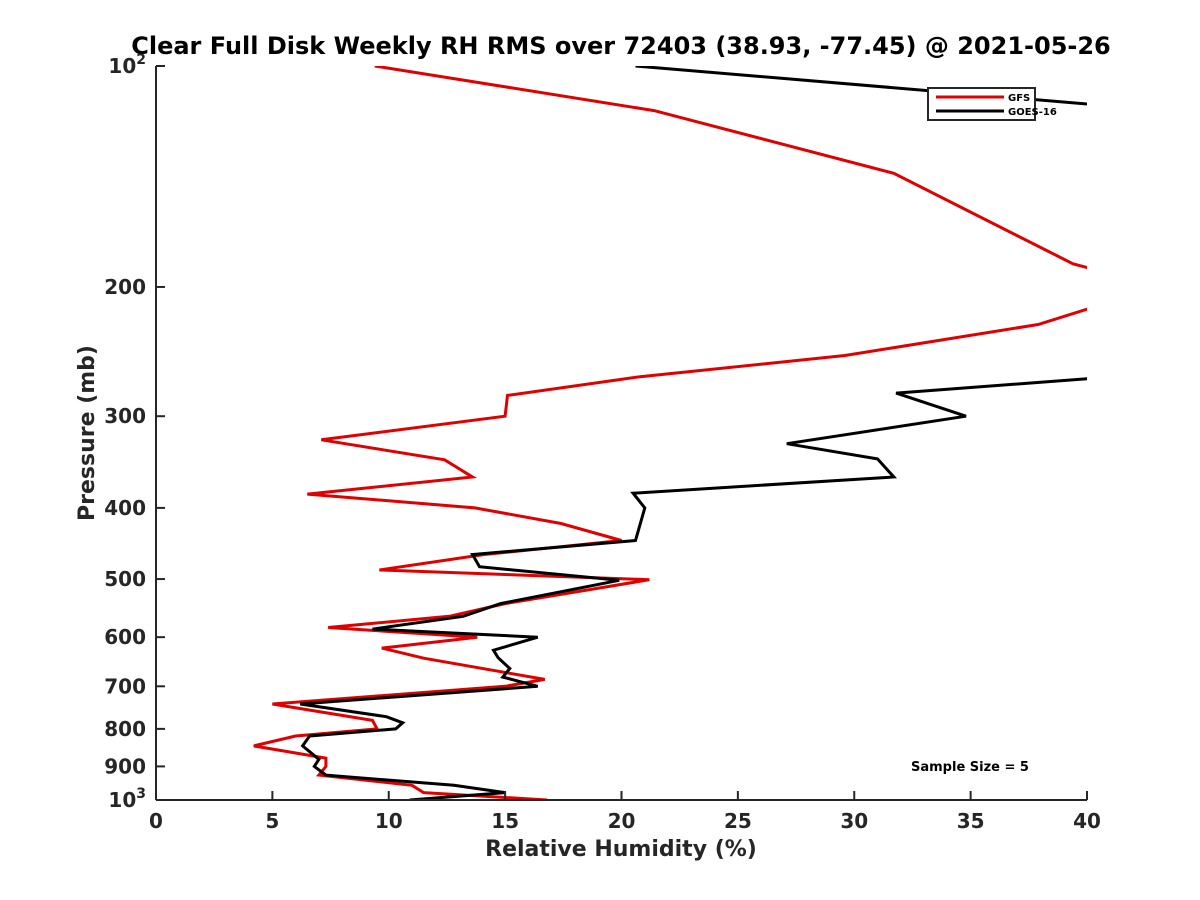 The width and height of the screenshot is (1200, 900). What do you see at coordinates (981, 104) in the screenshot?
I see `legend-box` at bounding box center [981, 104].